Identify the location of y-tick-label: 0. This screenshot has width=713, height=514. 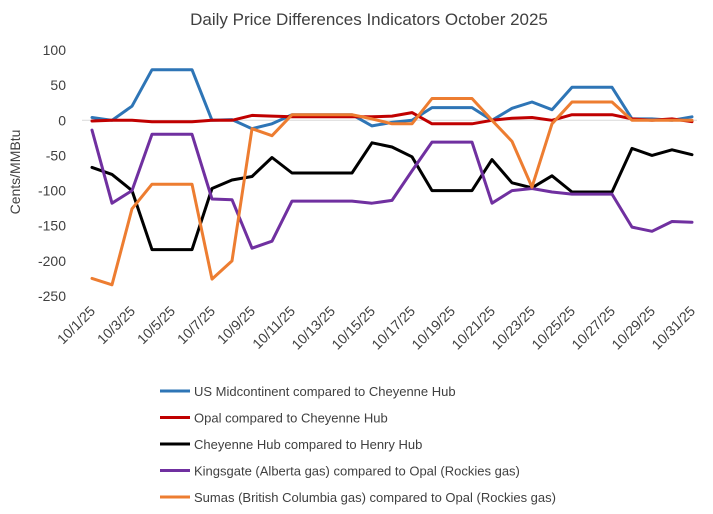
(62, 120).